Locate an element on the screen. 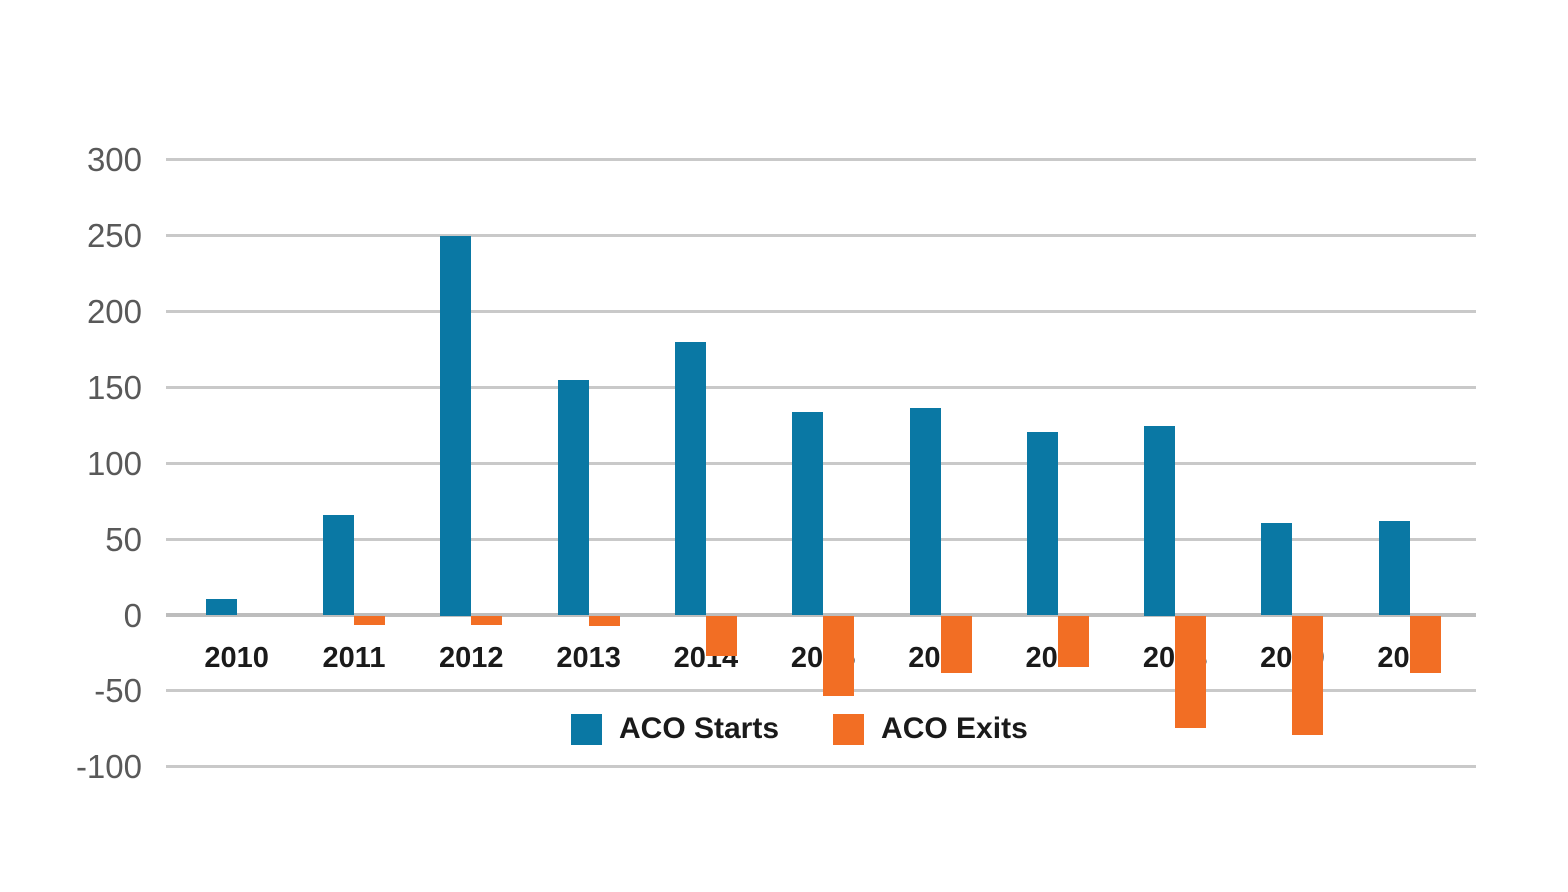 This screenshot has height=892, width=1568. aco-exits-swatch-icon is located at coordinates (849, 729).